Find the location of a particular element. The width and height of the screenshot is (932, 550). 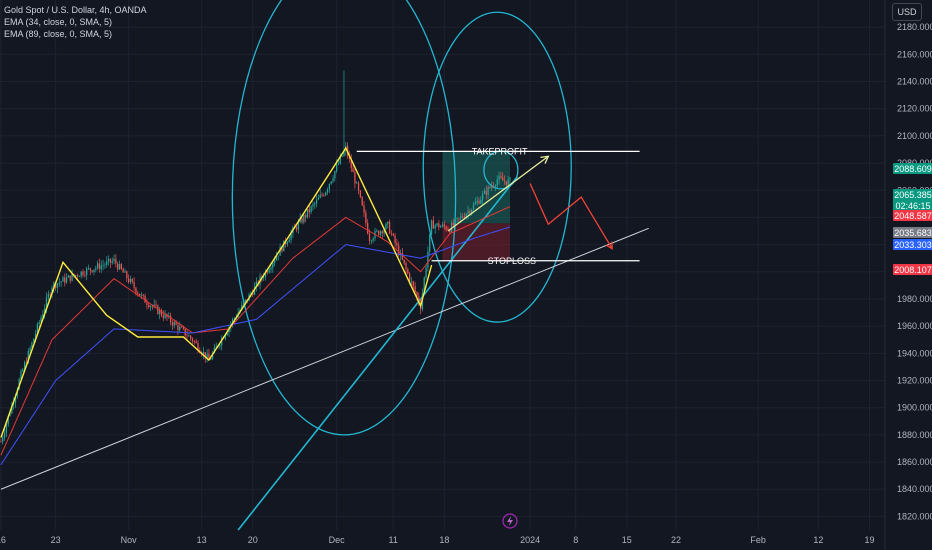

time-tick-label: 20 is located at coordinates (253, 540).